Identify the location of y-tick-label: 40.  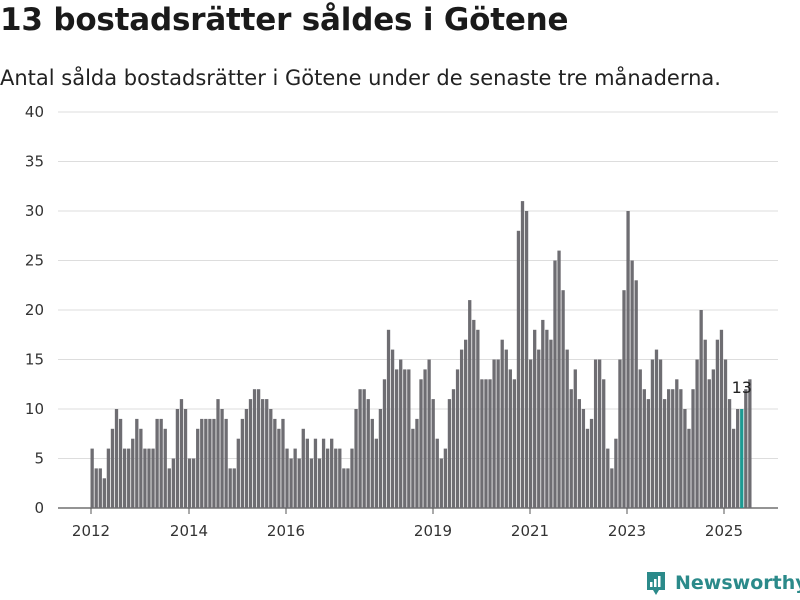
(34, 112).